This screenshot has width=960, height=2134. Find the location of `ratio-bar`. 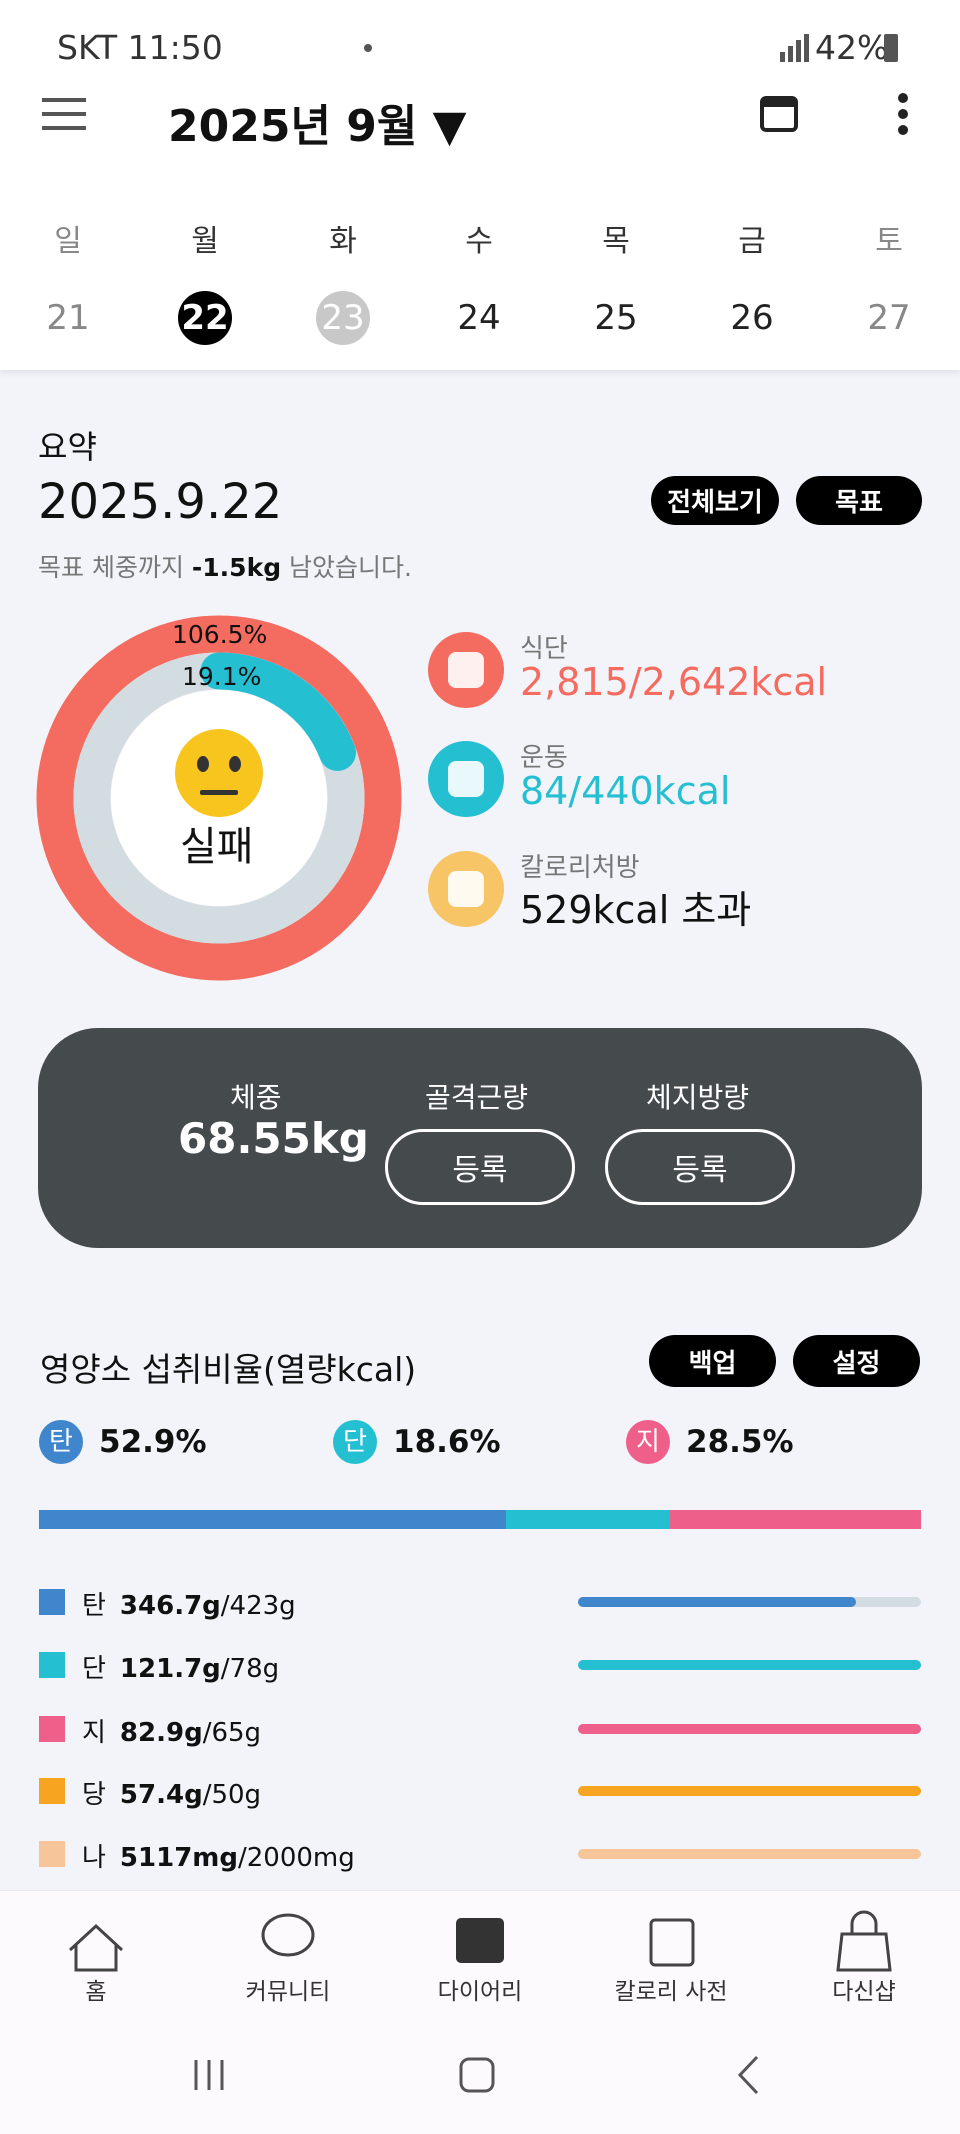

ratio-bar is located at coordinates (480, 1519).